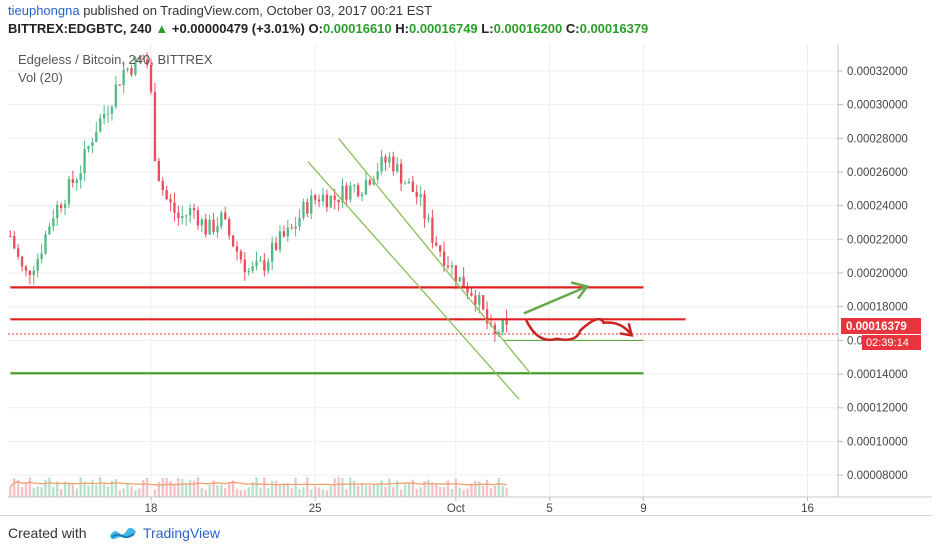  I want to click on green-arrow-head-icon, so click(580, 290).